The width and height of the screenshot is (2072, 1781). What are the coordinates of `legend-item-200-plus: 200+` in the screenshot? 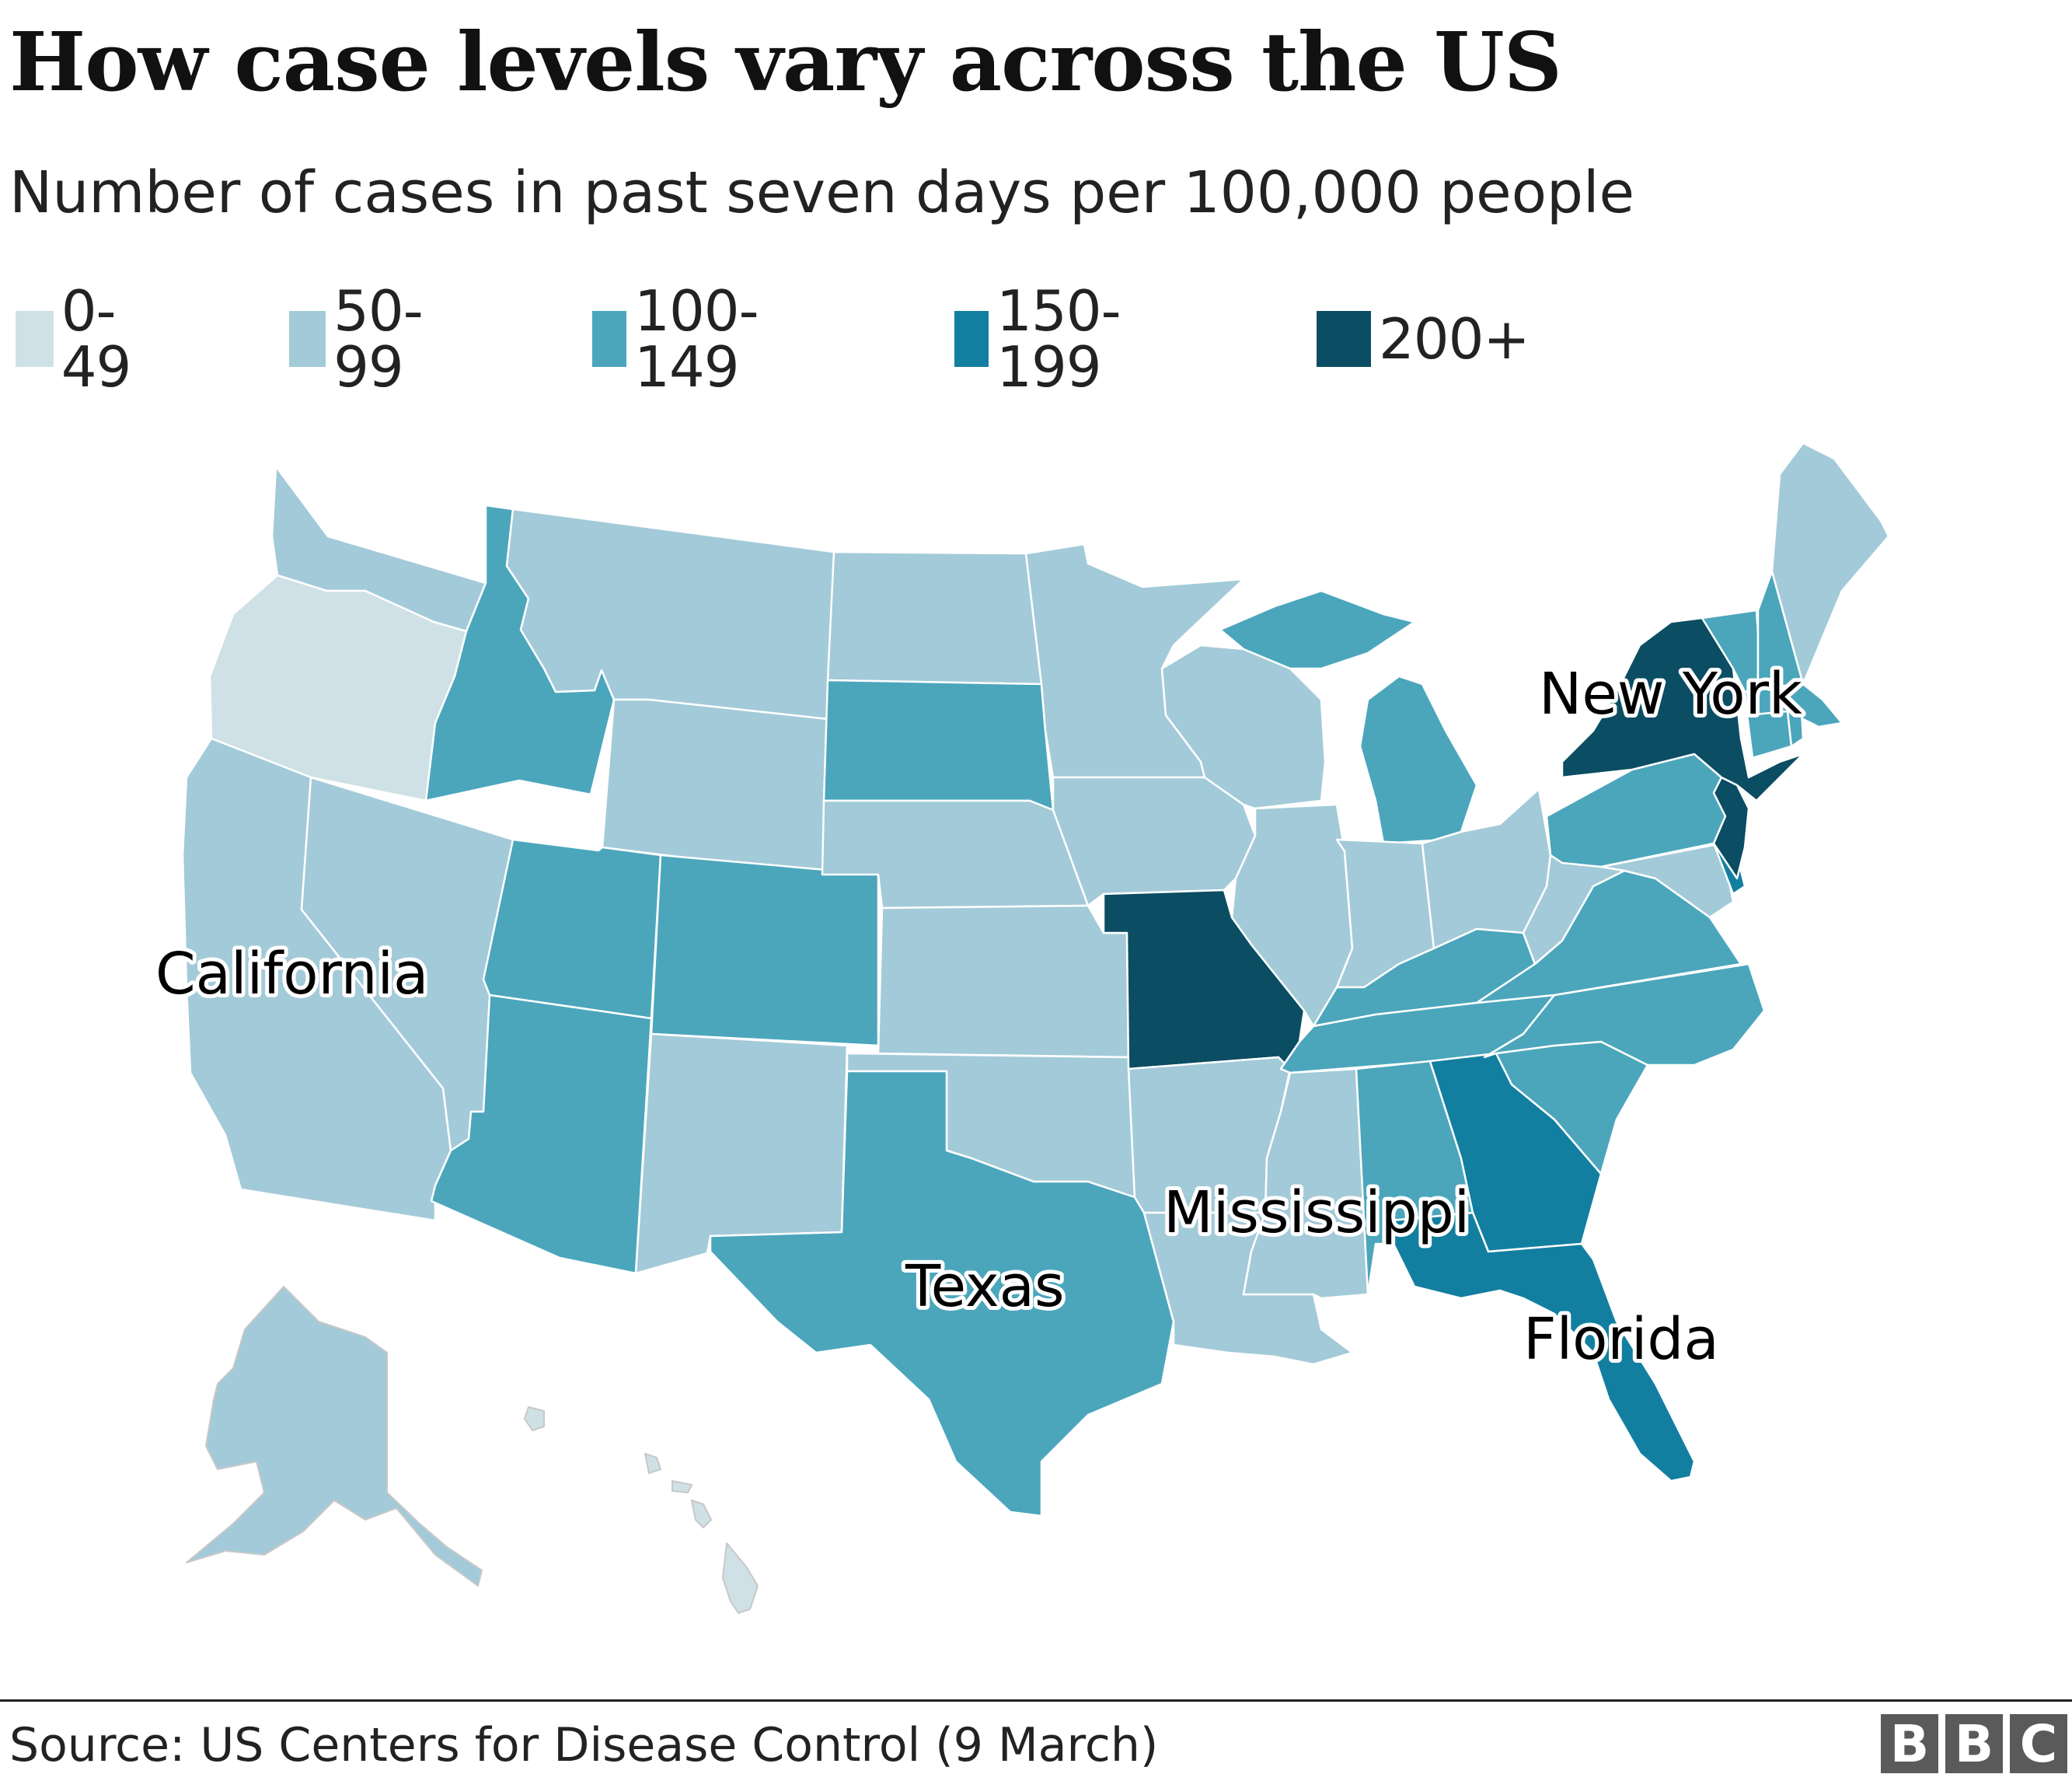 It's located at (1423, 339).